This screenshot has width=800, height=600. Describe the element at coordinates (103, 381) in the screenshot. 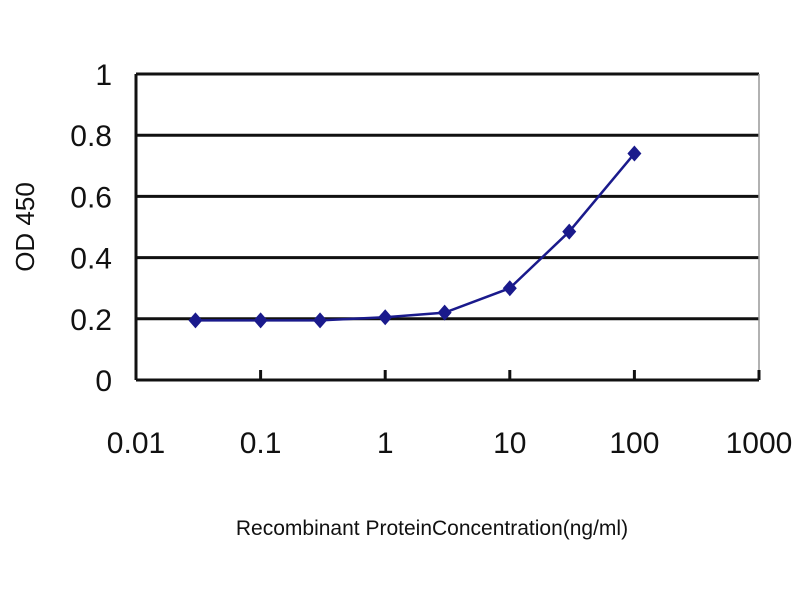

I see `y-tick-label: 0` at that location.